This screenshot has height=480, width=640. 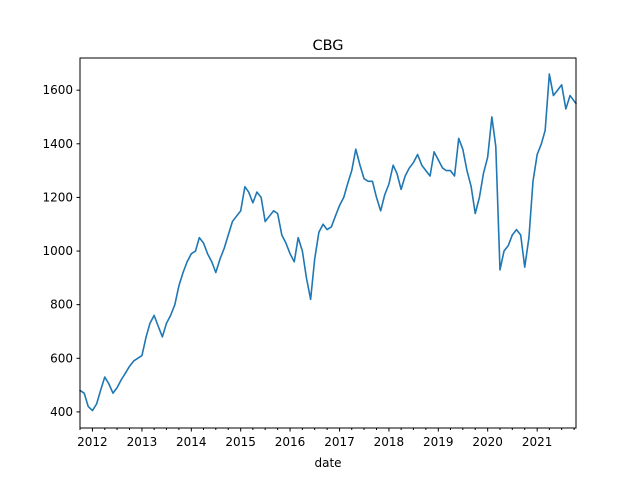 What do you see at coordinates (57, 251) in the screenshot?
I see `y-tick-label-1000: 1000` at bounding box center [57, 251].